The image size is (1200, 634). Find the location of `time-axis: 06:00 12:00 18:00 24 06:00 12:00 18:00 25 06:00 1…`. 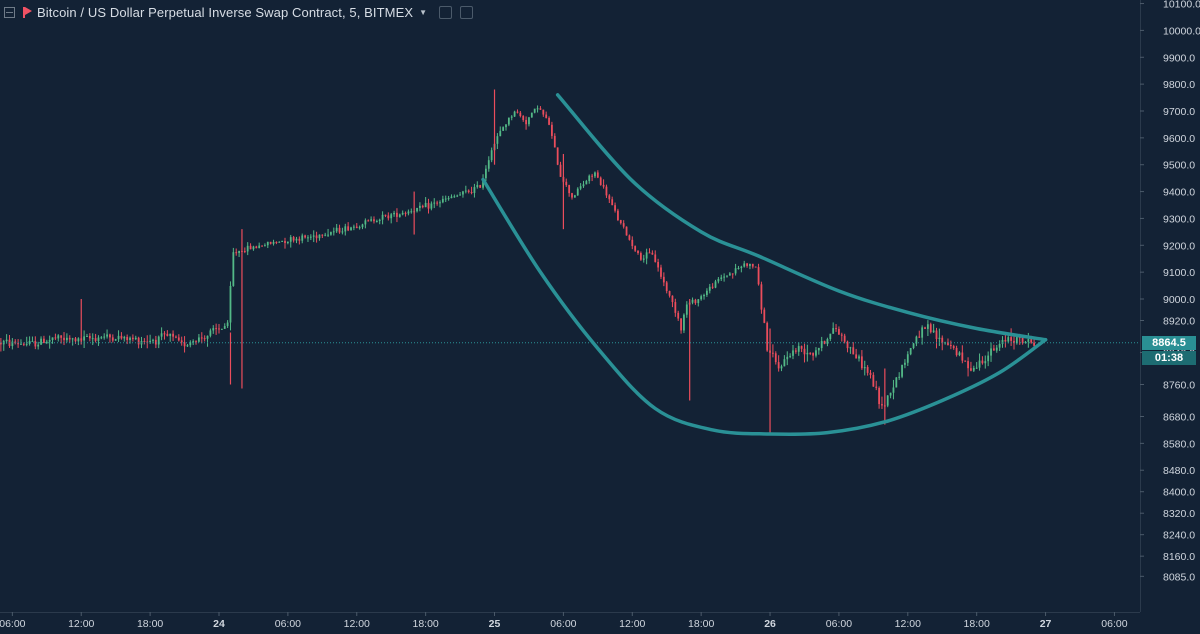

time-axis: 06:00 12:00 18:00 24 06:00 12:00 18:00 25 06:00 1… is located at coordinates (570, 621).